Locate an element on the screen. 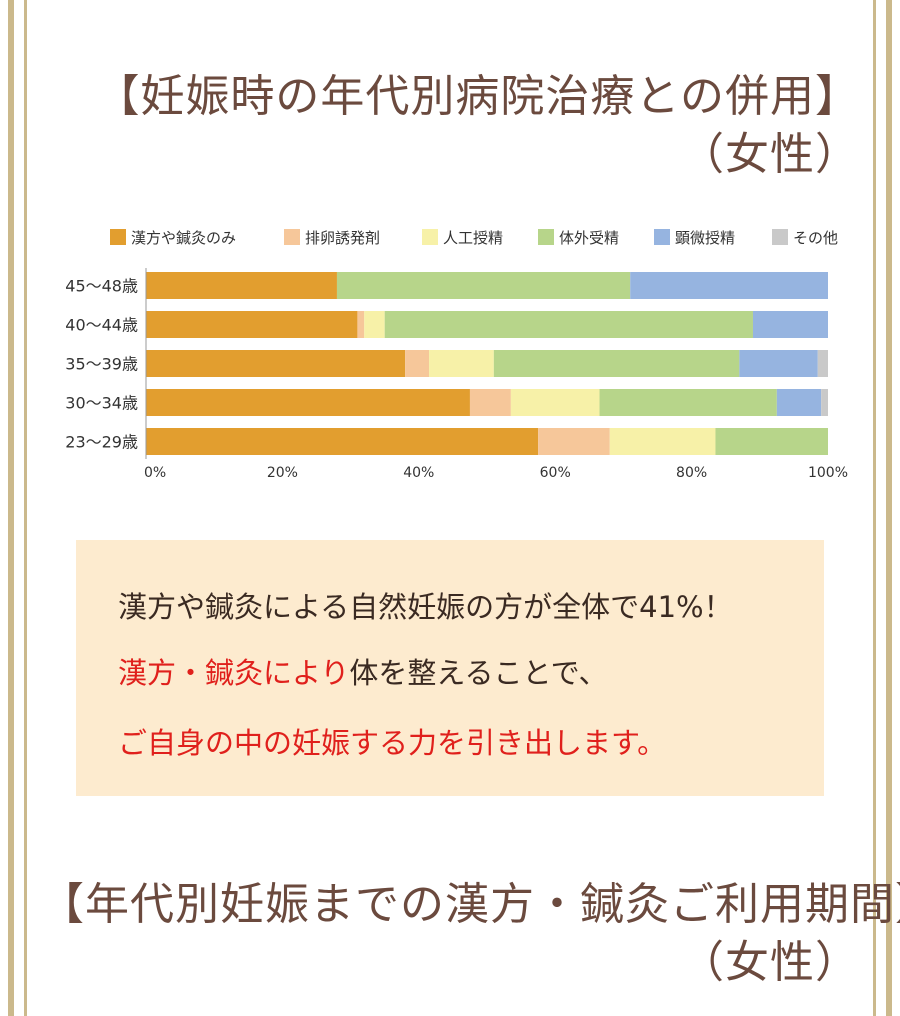 This screenshot has height=1016, width=900. section-subtitle-2: （女性） is located at coordinates (770, 962).